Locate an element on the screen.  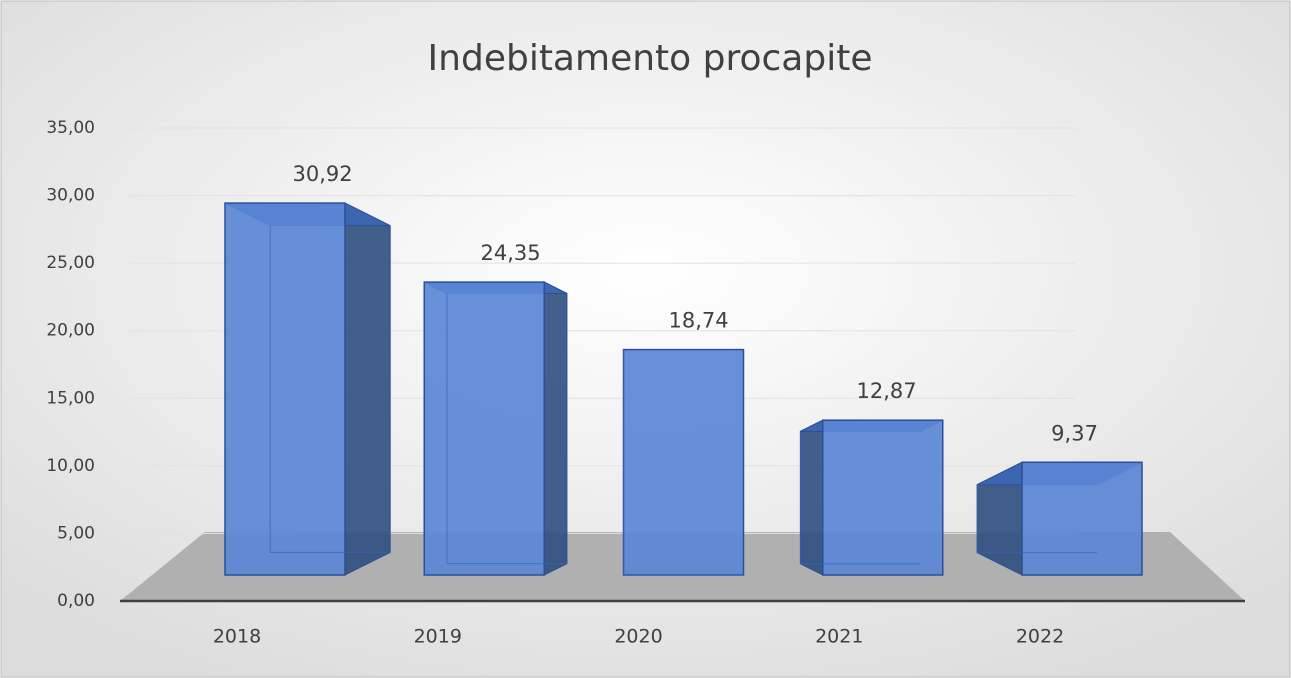
data-label: 24,35 is located at coordinates (511, 253).